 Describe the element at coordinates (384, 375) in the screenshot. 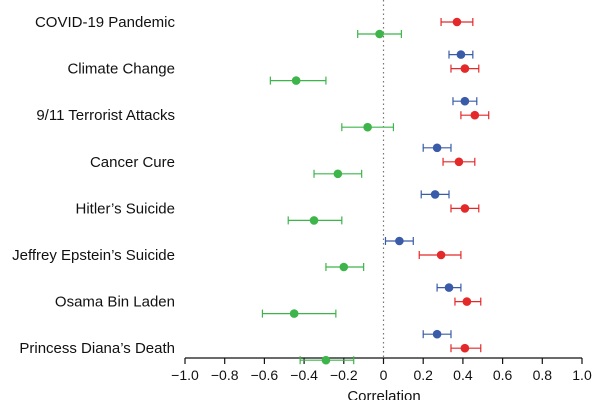

I see `x-tick-label: 0` at that location.